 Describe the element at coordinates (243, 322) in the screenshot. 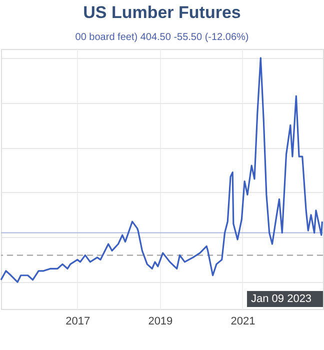

I see `x-tick-label: 2021` at that location.